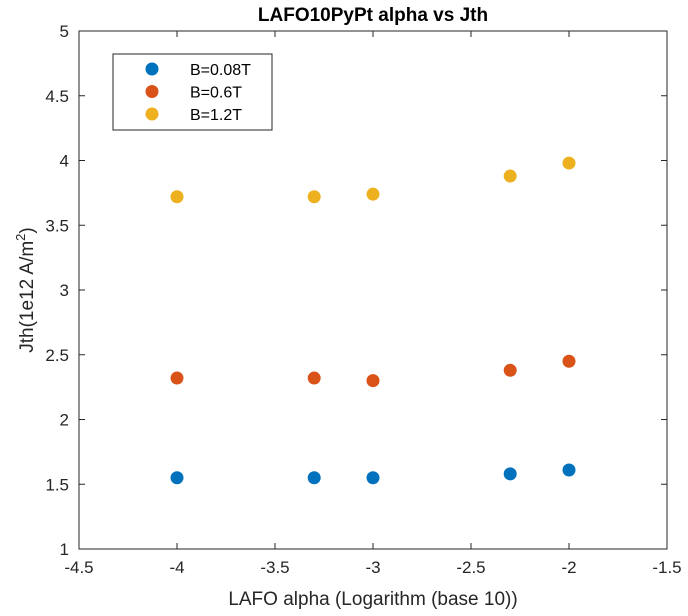 The image size is (688, 616). I want to click on x-tick-label: -3.5, so click(274, 567).